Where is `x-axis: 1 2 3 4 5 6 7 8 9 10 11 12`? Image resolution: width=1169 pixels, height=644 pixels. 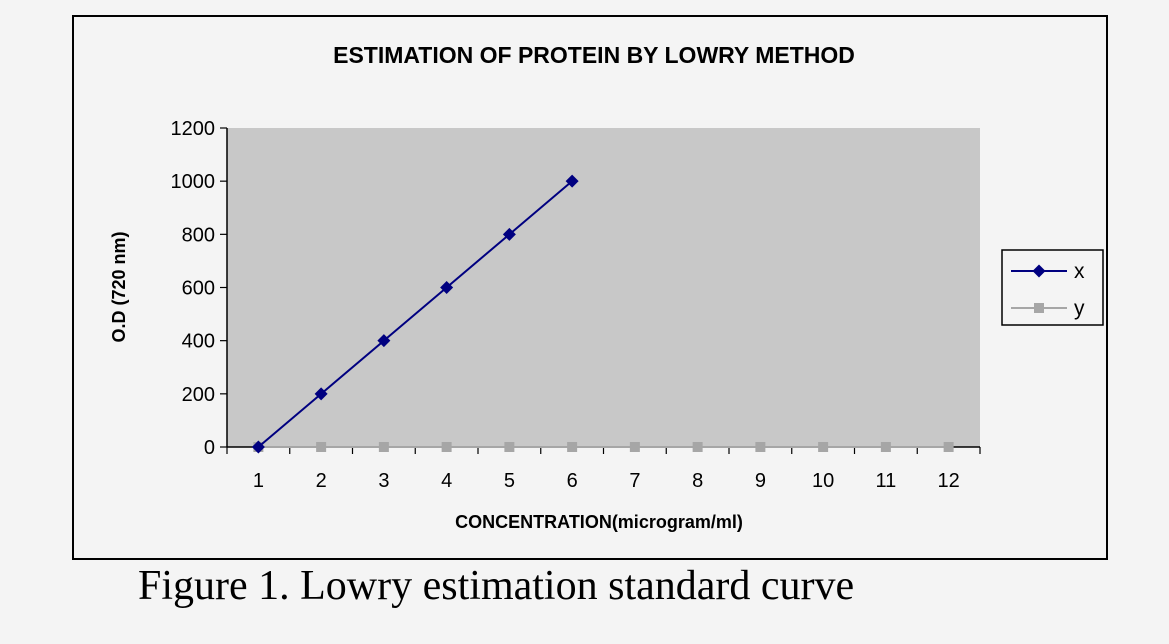
x-axis: 1 2 3 4 5 6 7 8 9 10 11 12 is located at coordinates (603, 469).